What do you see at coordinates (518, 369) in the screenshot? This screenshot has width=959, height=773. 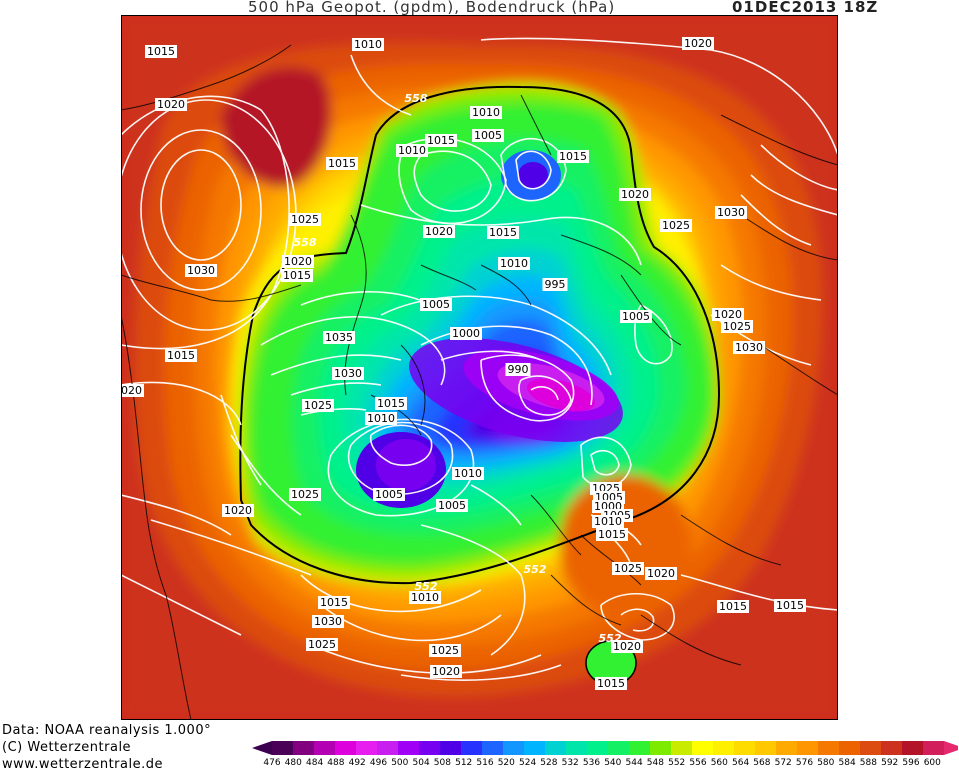 I see `isobar-label: 990` at bounding box center [518, 369].